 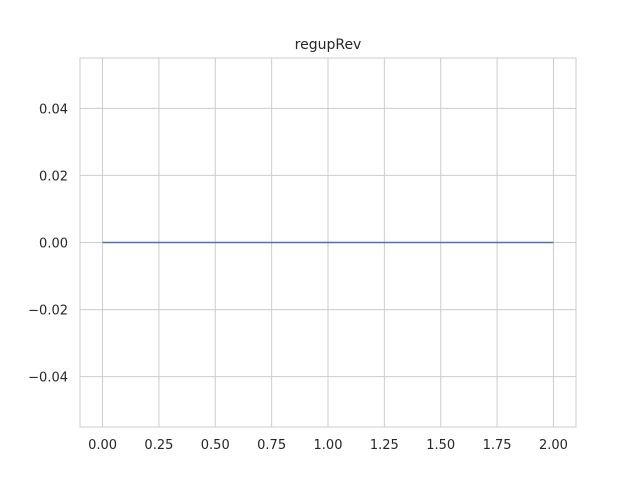 I want to click on x-tick-label: 1.25, so click(x=384, y=445).